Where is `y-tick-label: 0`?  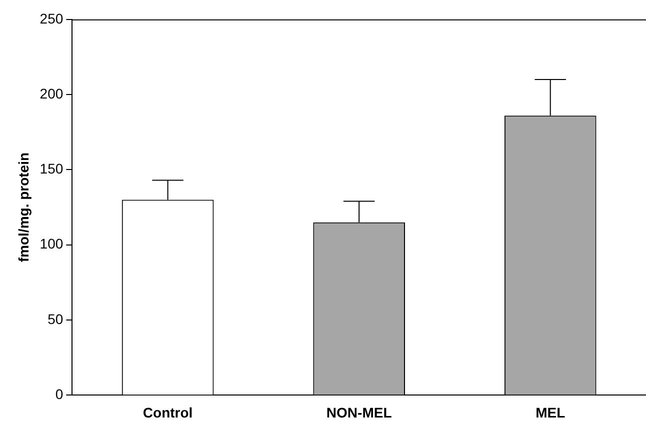 y-tick-label: 0 is located at coordinates (59, 394).